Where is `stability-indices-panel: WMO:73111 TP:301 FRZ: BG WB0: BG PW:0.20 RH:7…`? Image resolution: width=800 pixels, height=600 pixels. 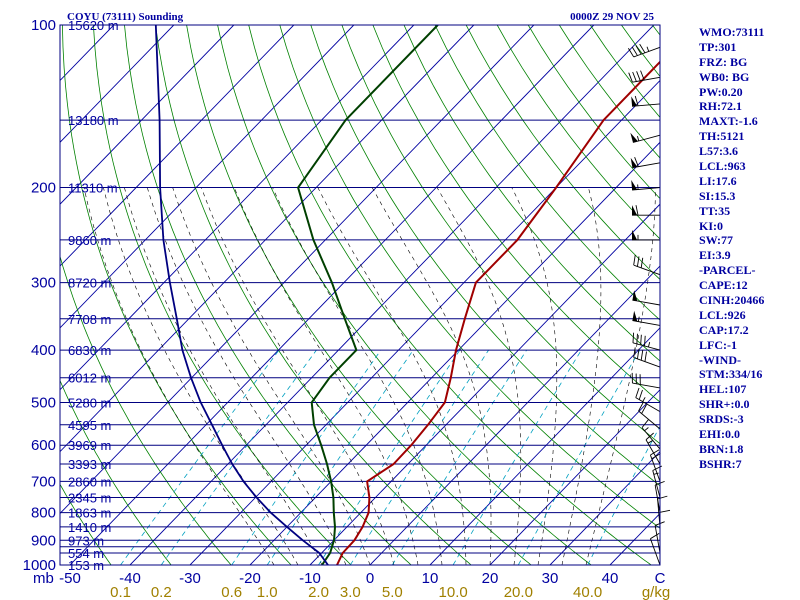 stability-indices-panel: WMO:73111 TP:301 FRZ: BG WB0: BG PW:0.20 RH:7… is located at coordinates (749, 248).